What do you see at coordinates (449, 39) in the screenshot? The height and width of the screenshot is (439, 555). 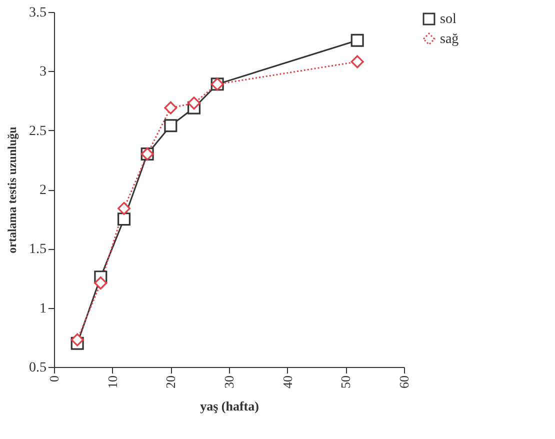 I see `legend-label: sağ` at bounding box center [449, 39].